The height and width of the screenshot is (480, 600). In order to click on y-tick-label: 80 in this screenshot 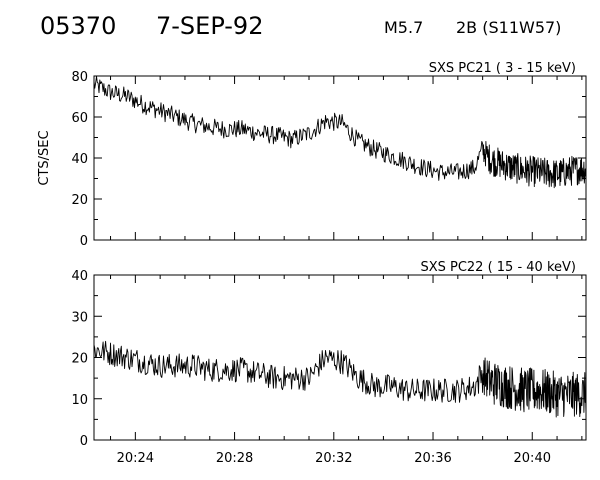, I will do `click(79, 77)`.